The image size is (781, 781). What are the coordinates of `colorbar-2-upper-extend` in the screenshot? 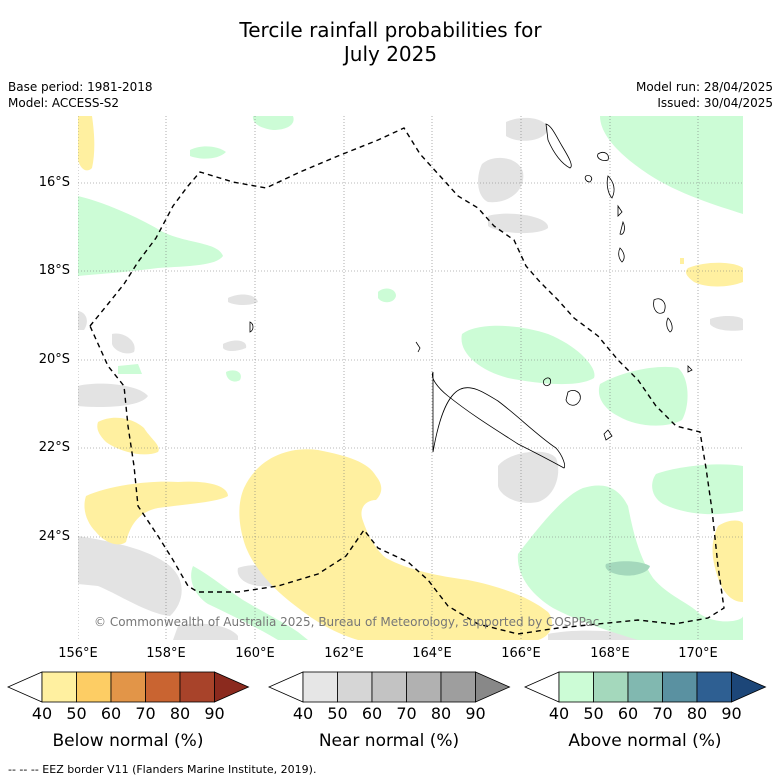 It's located at (749, 687).